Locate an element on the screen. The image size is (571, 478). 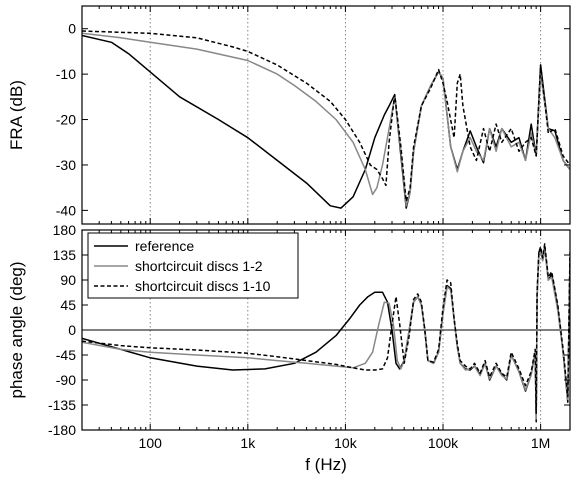
phase-x-tick-label: 1k is located at coordinates (248, 443).